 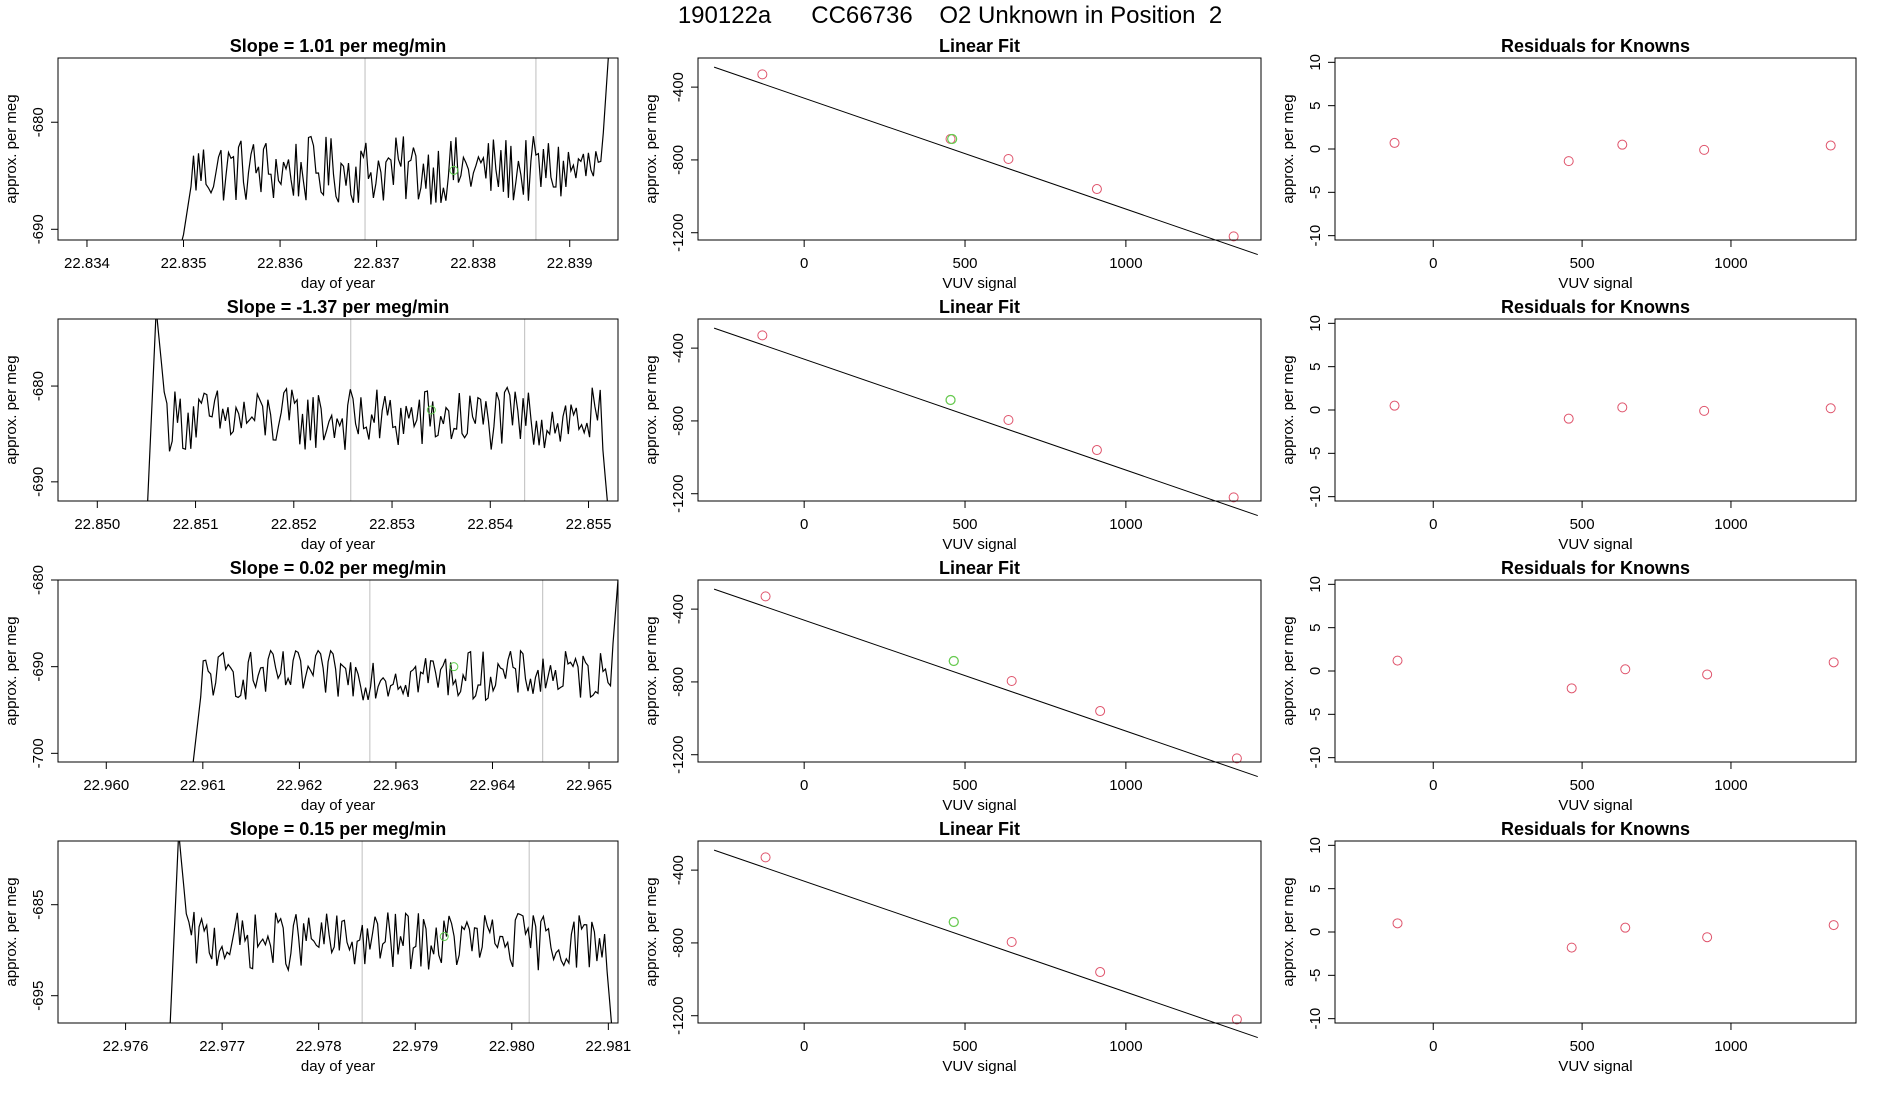 I want to click on x-tick-label: 22.855, so click(x=589, y=524).